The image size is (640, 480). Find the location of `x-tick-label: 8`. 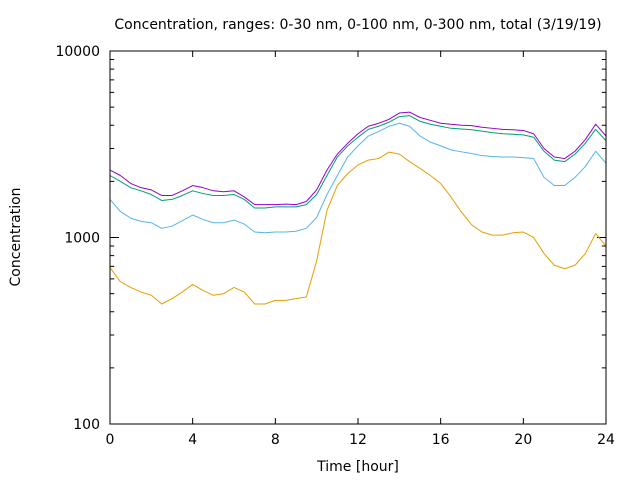

x-tick-label: 8 is located at coordinates (275, 440).